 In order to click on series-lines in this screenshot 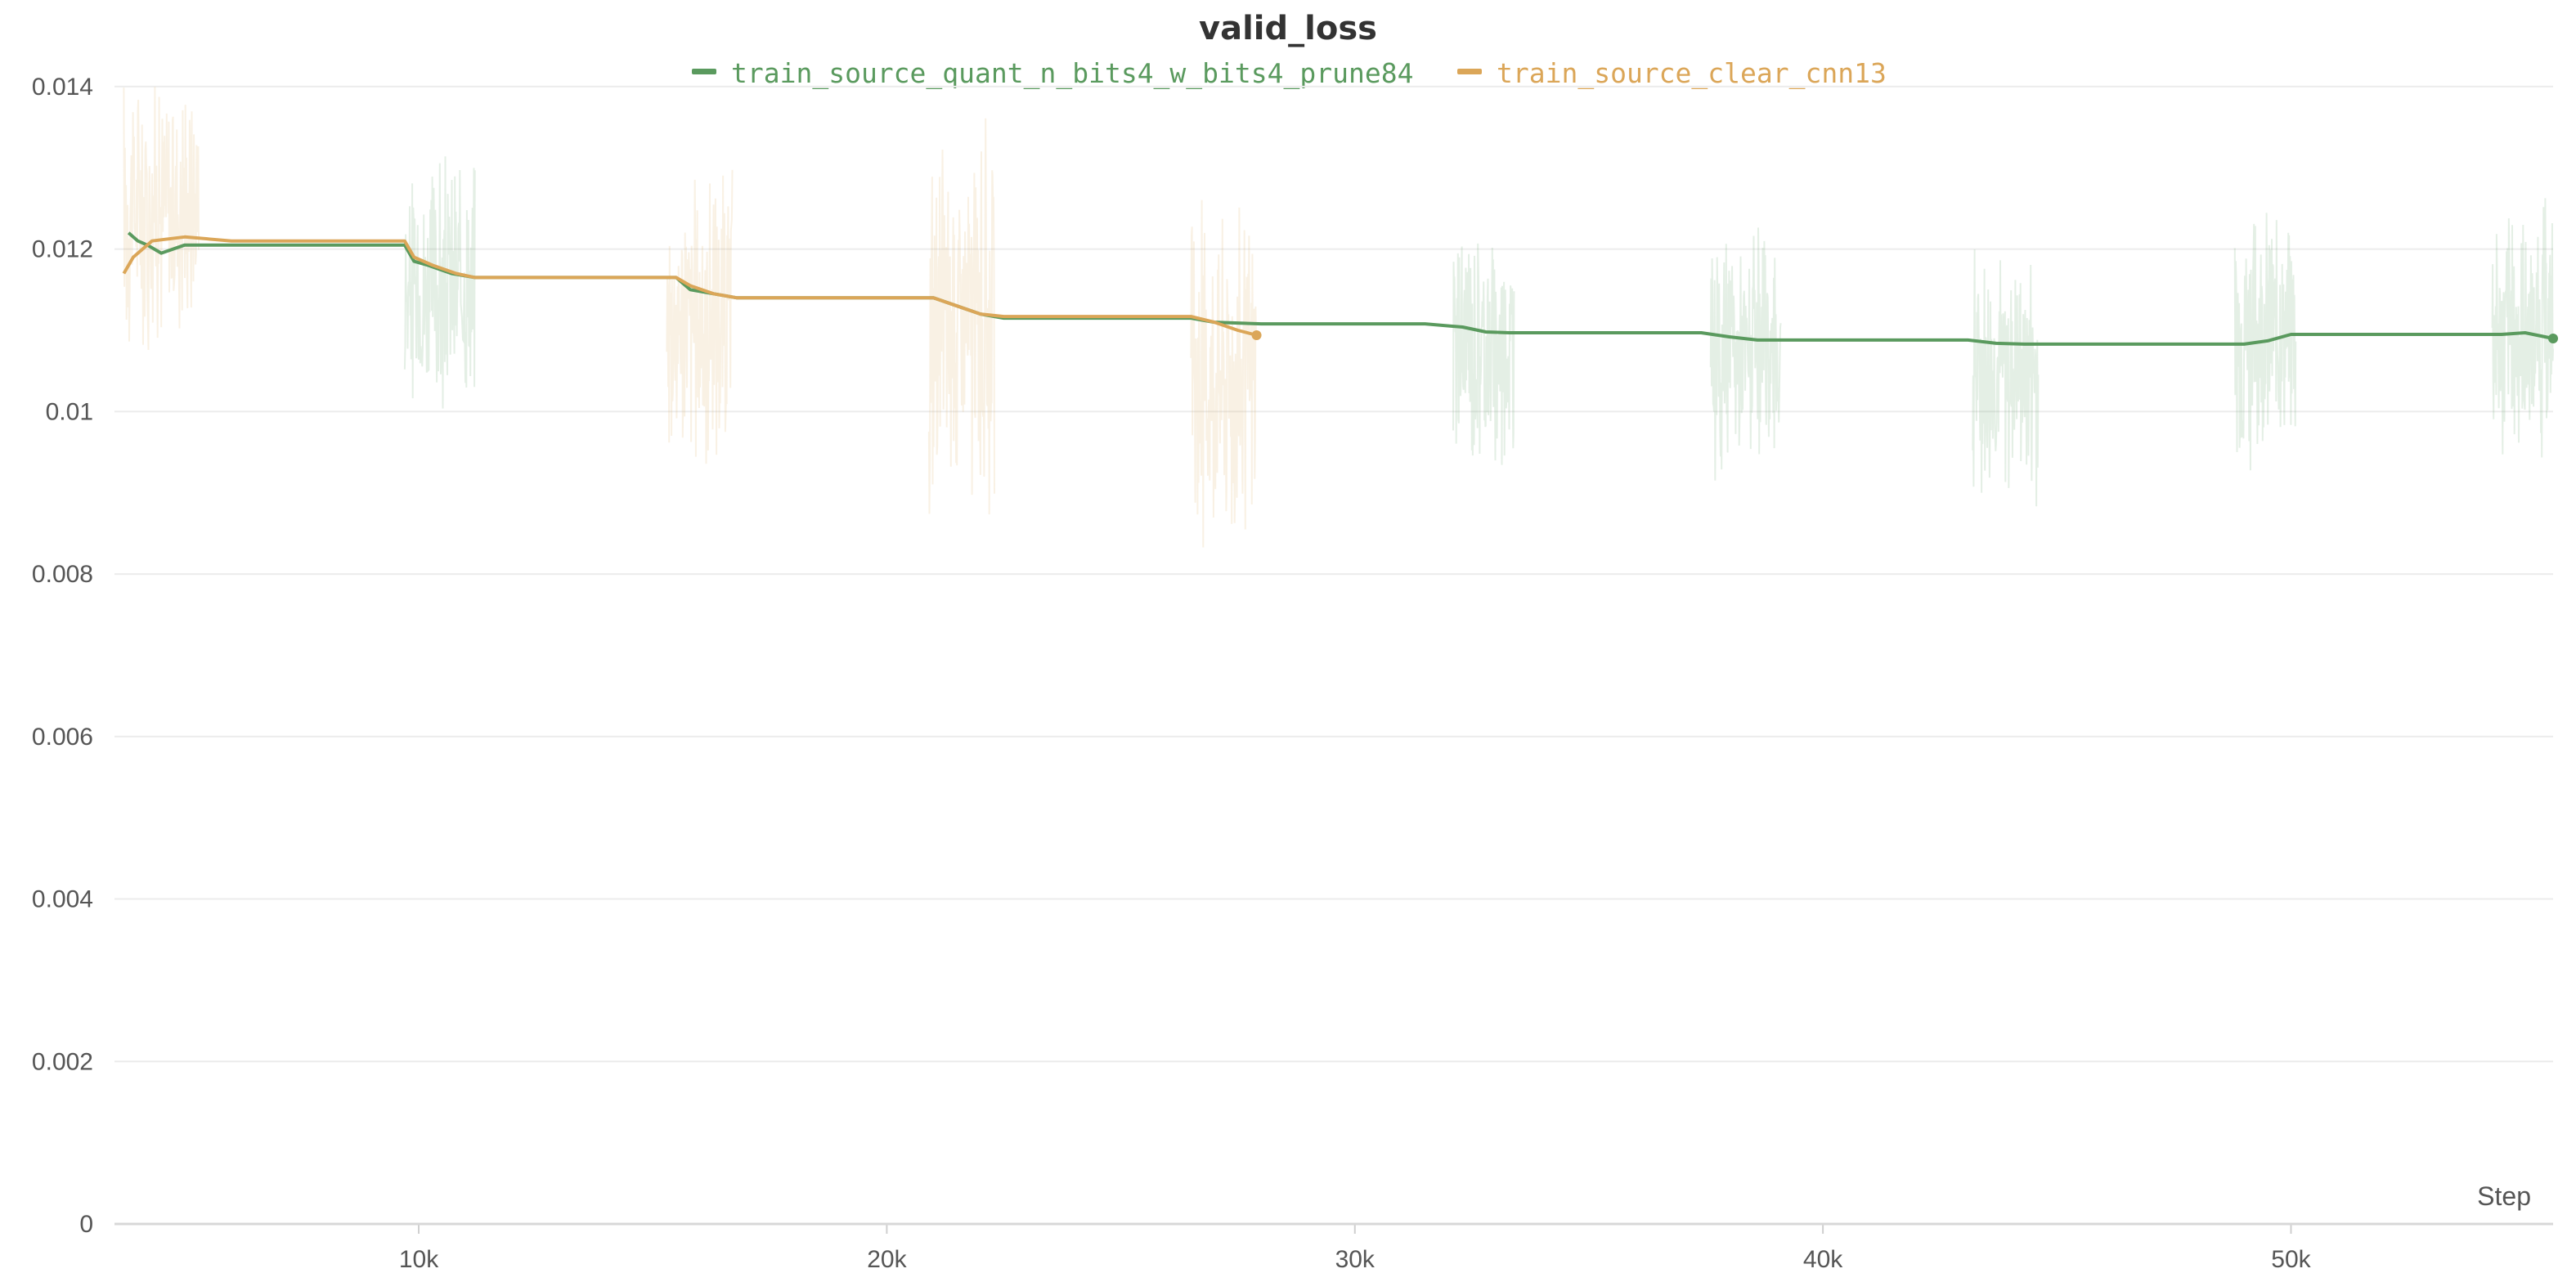, I will do `click(1340, 288)`.